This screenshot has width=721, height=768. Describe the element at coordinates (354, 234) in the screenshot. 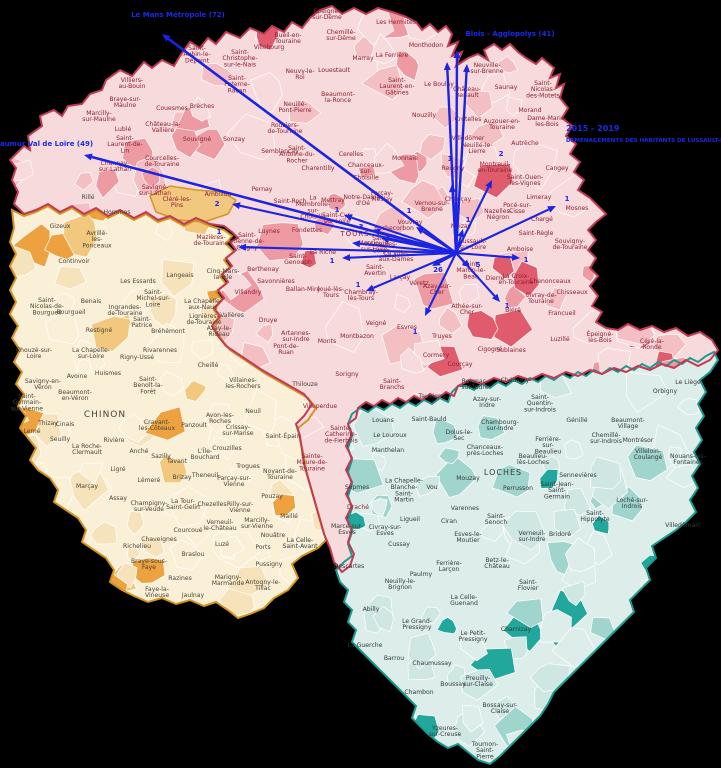

I see `city-label-tours: TOURS` at that location.